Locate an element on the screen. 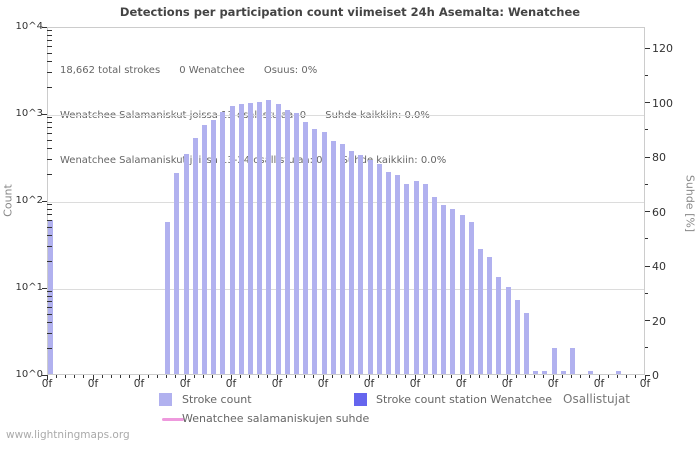 The height and width of the screenshot is (450, 700). y-axis-tick-label: 10^1 is located at coordinates (29, 287).